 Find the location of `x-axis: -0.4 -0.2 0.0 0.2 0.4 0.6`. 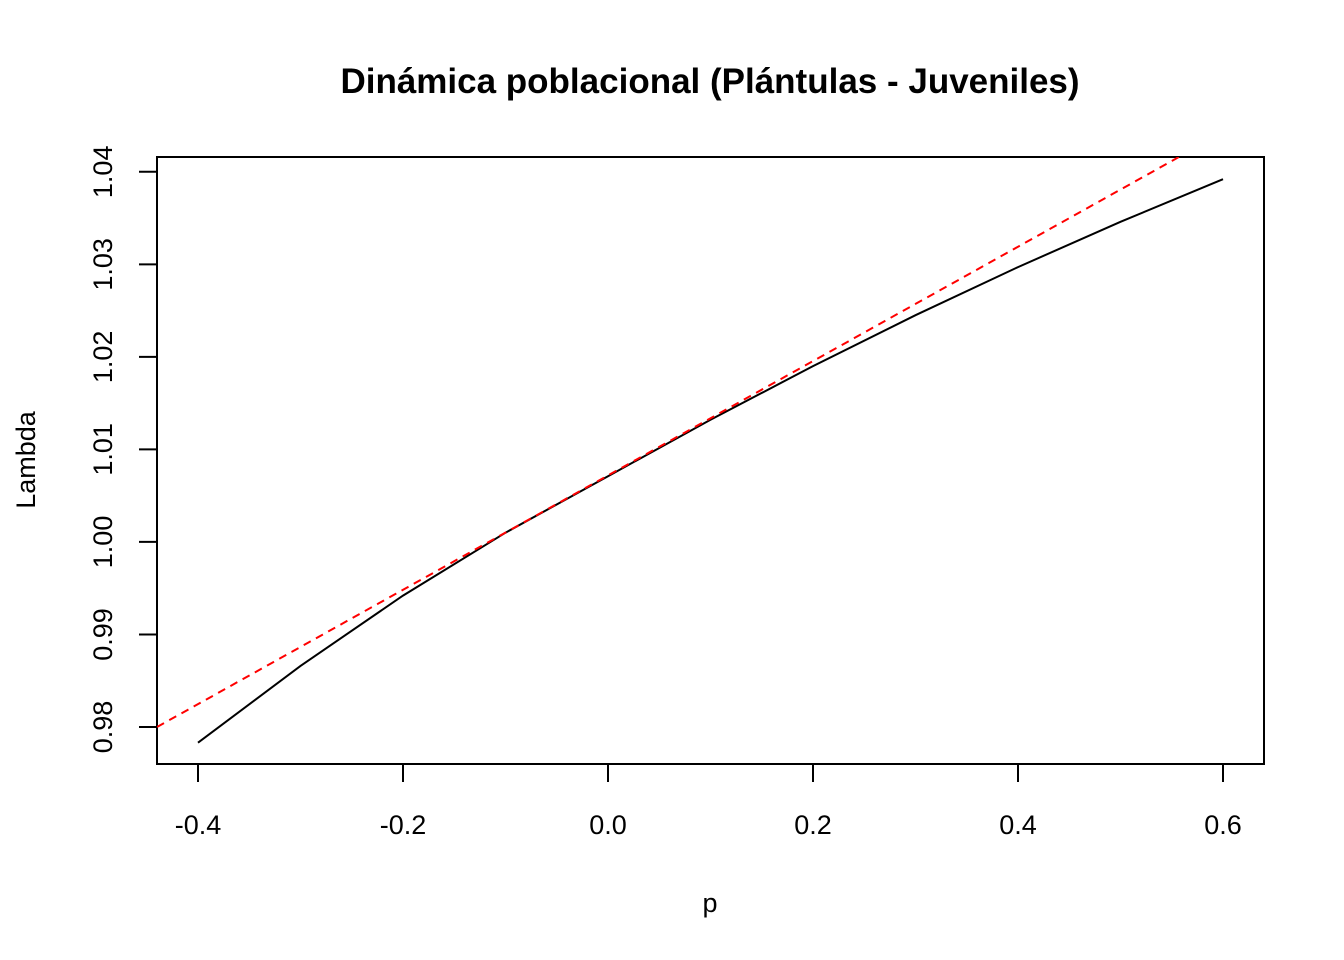

x-axis: -0.4 -0.2 0.0 0.2 0.4 0.6 is located at coordinates (708, 801).